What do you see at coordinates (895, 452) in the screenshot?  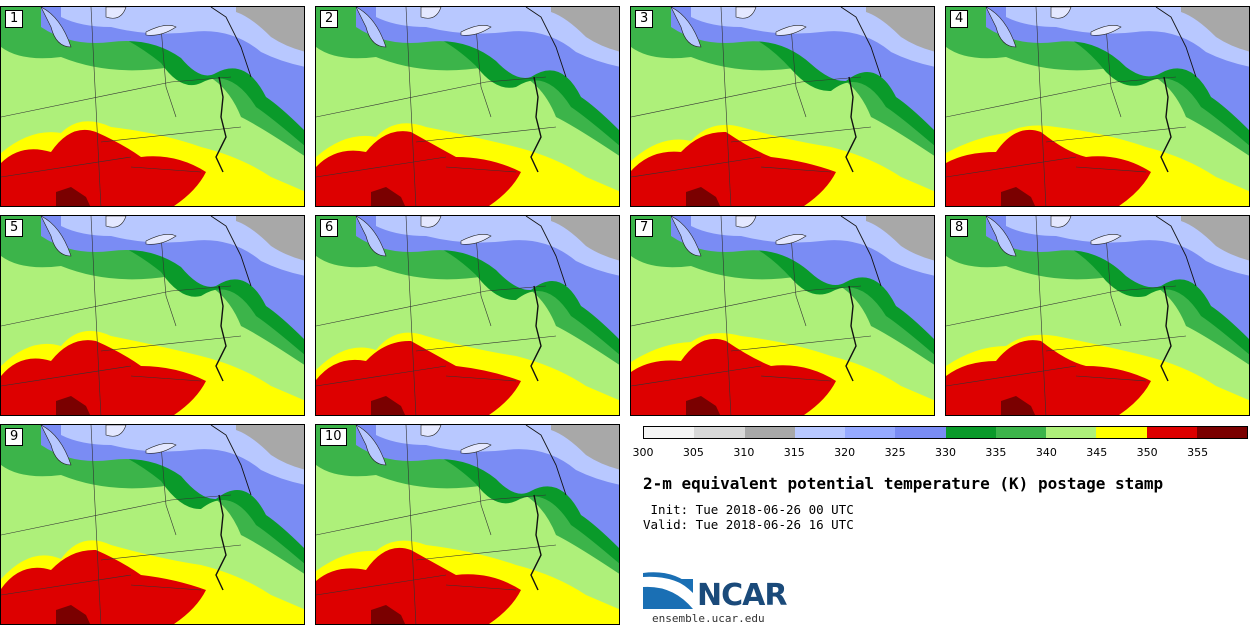 I see `colorbar-tick-label: 325` at bounding box center [895, 452].